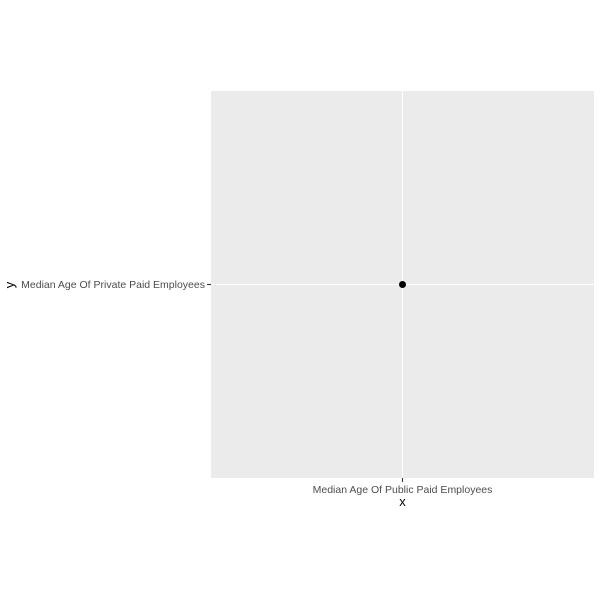  What do you see at coordinates (402, 501) in the screenshot?
I see `x-axis-title: x` at bounding box center [402, 501].